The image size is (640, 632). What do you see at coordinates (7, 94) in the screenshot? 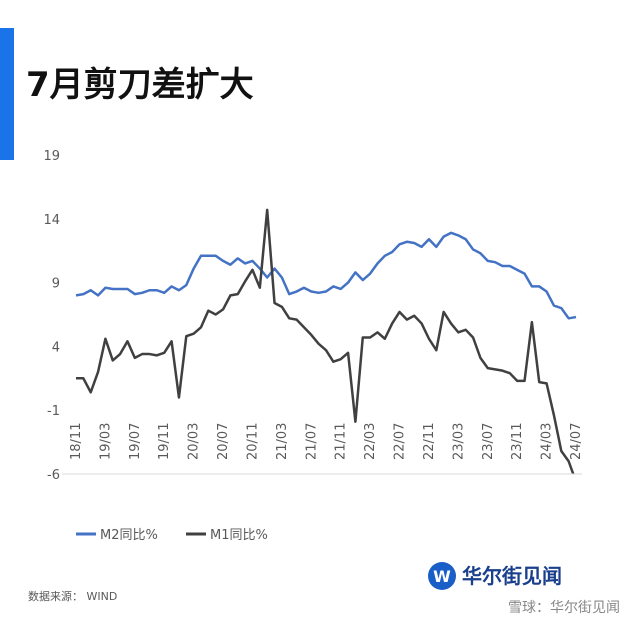
I see `title-accent` at bounding box center [7, 94].